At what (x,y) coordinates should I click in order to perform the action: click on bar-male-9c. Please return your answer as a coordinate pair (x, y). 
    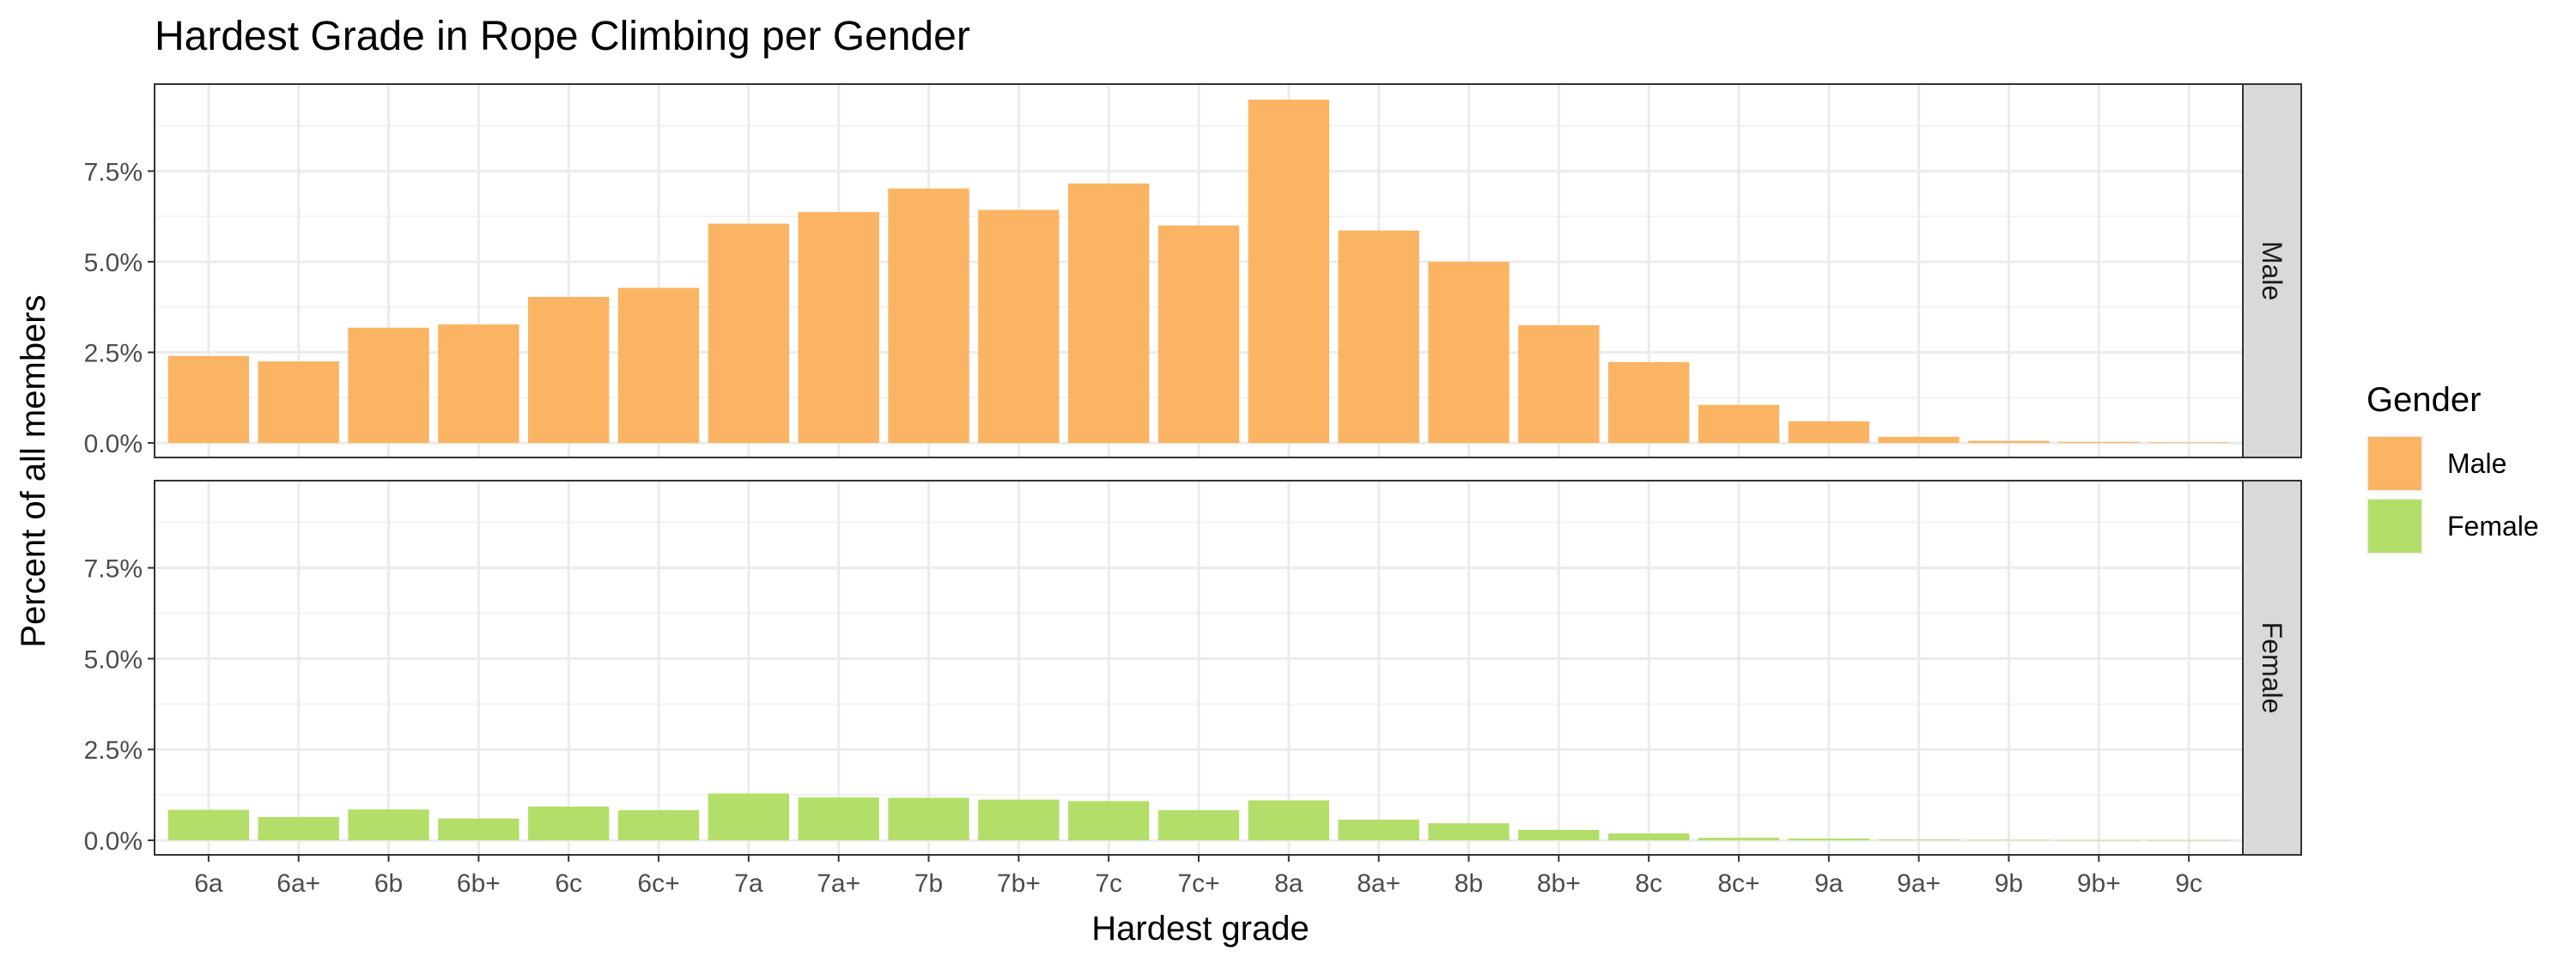
    Looking at the image, I should click on (2189, 443).